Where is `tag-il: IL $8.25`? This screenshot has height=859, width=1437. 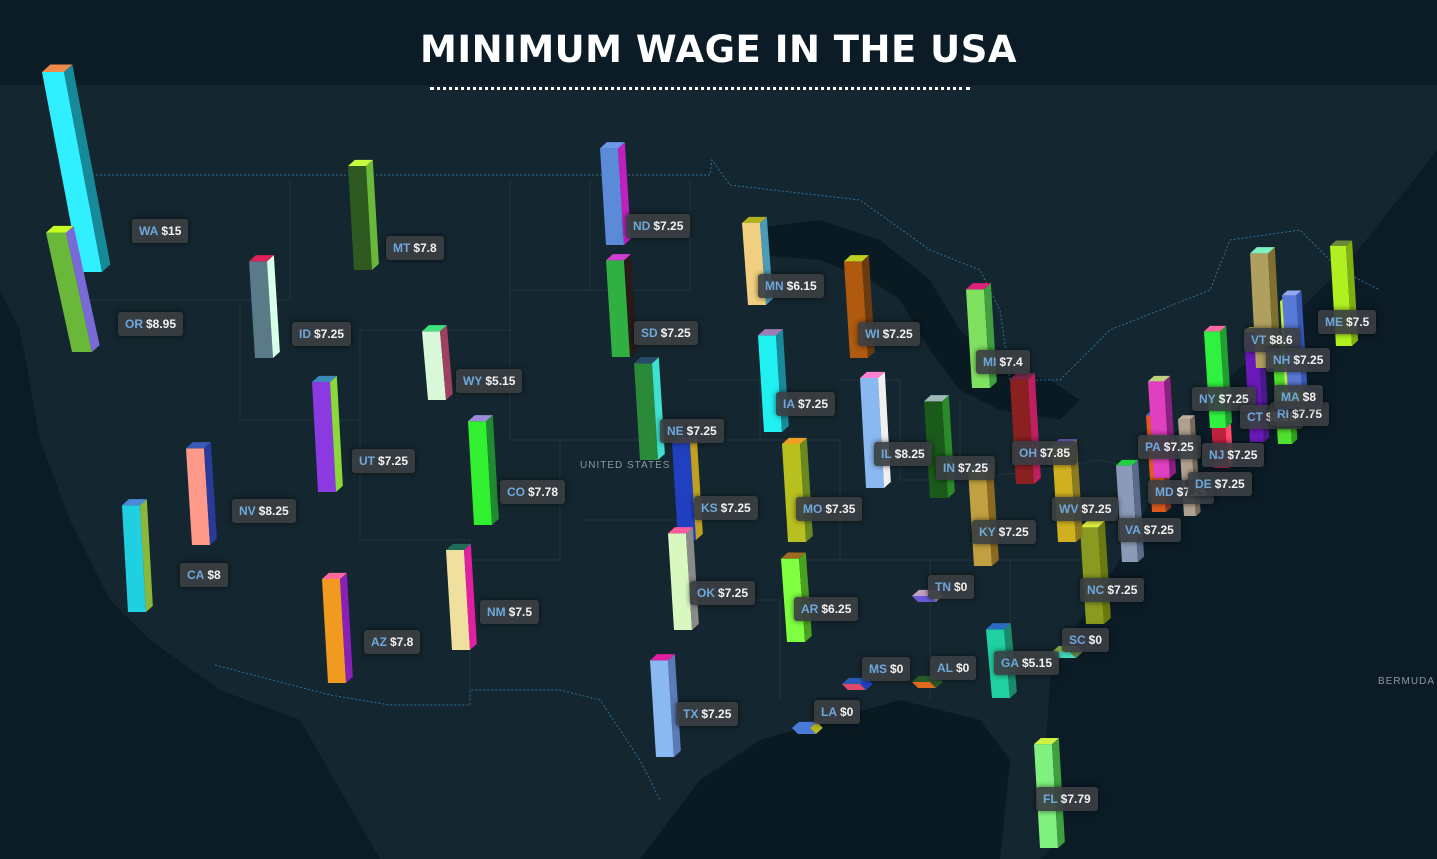 tag-il: IL $8.25 is located at coordinates (903, 454).